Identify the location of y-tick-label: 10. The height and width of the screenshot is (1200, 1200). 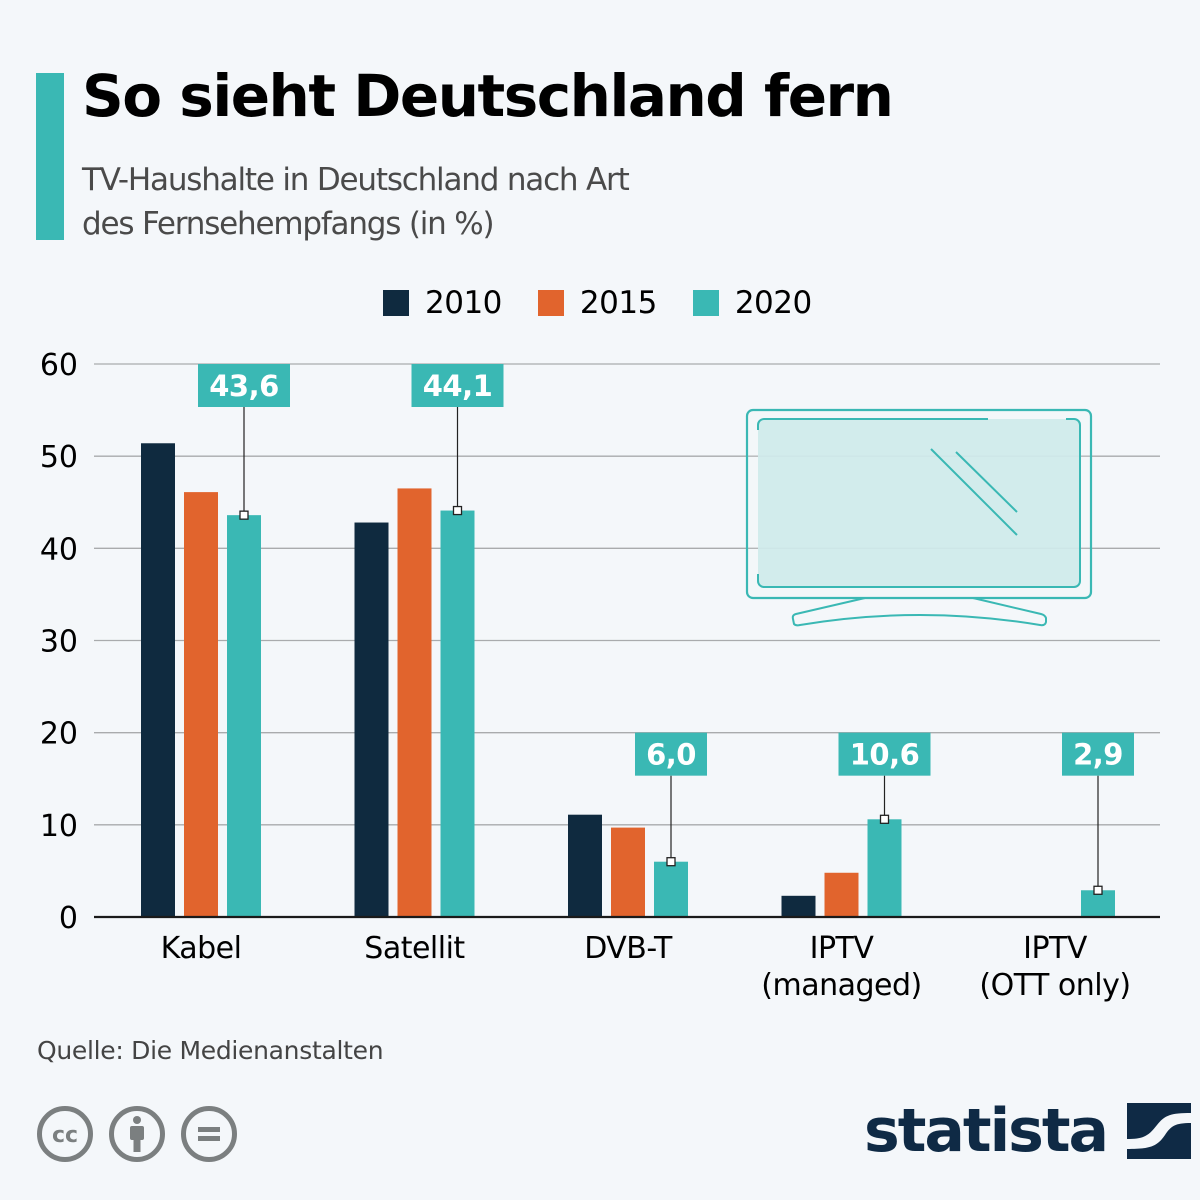
(59, 826).